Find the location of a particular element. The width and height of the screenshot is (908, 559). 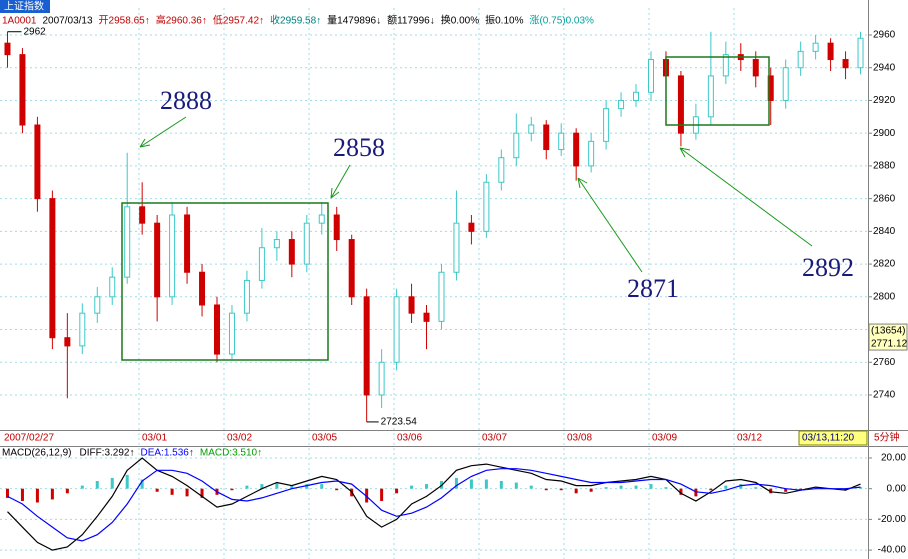

macd-line is located at coordinates (434, 505).